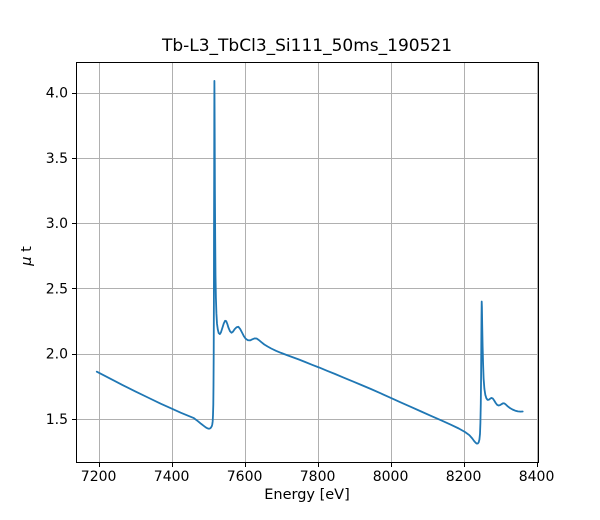  I want to click on y-tick-label: 4.0, so click(57, 94).